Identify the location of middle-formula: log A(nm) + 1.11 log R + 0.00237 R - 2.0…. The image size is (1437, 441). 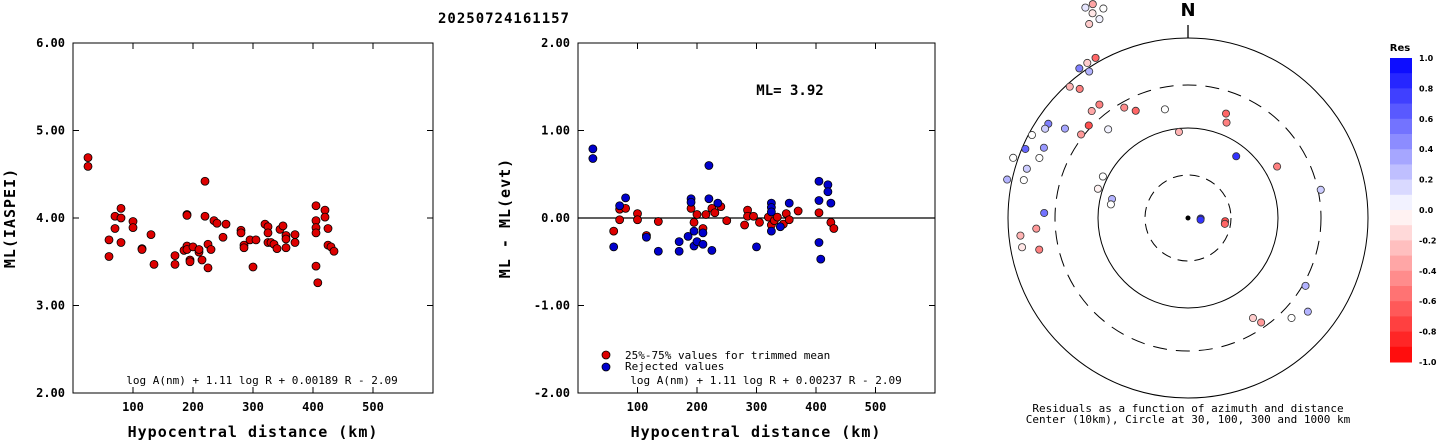
(766, 380).